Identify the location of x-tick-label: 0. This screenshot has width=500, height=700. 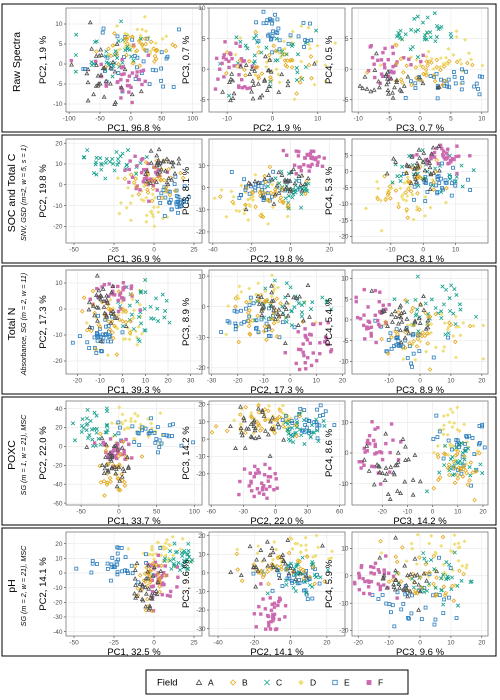
(119, 512).